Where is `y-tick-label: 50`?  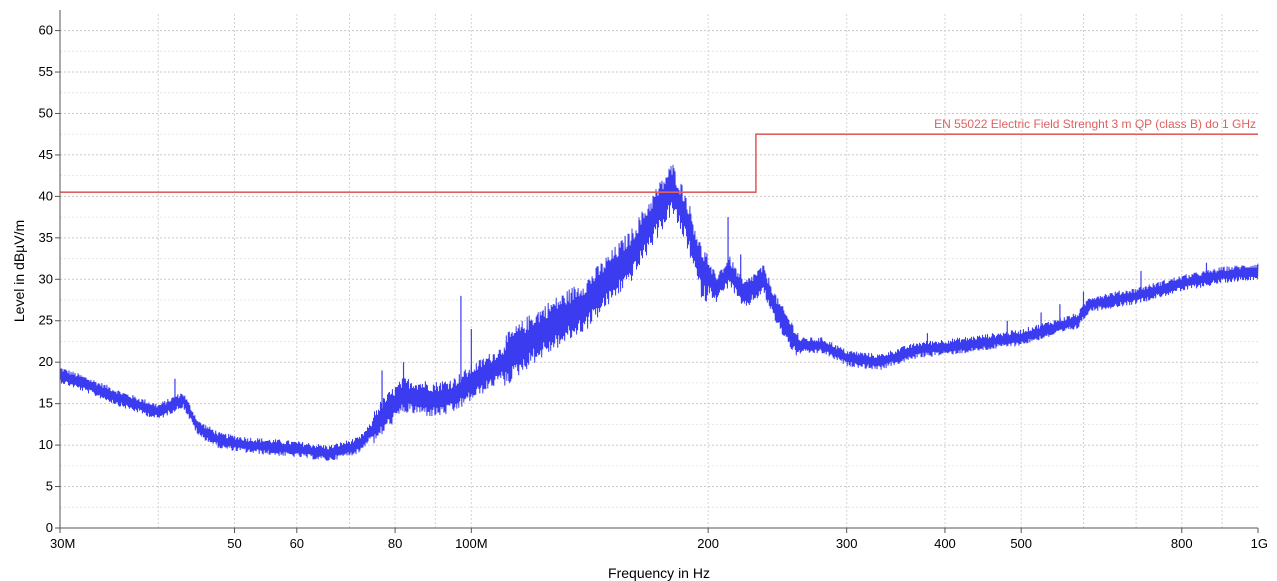 y-tick-label: 50 is located at coordinates (46, 112).